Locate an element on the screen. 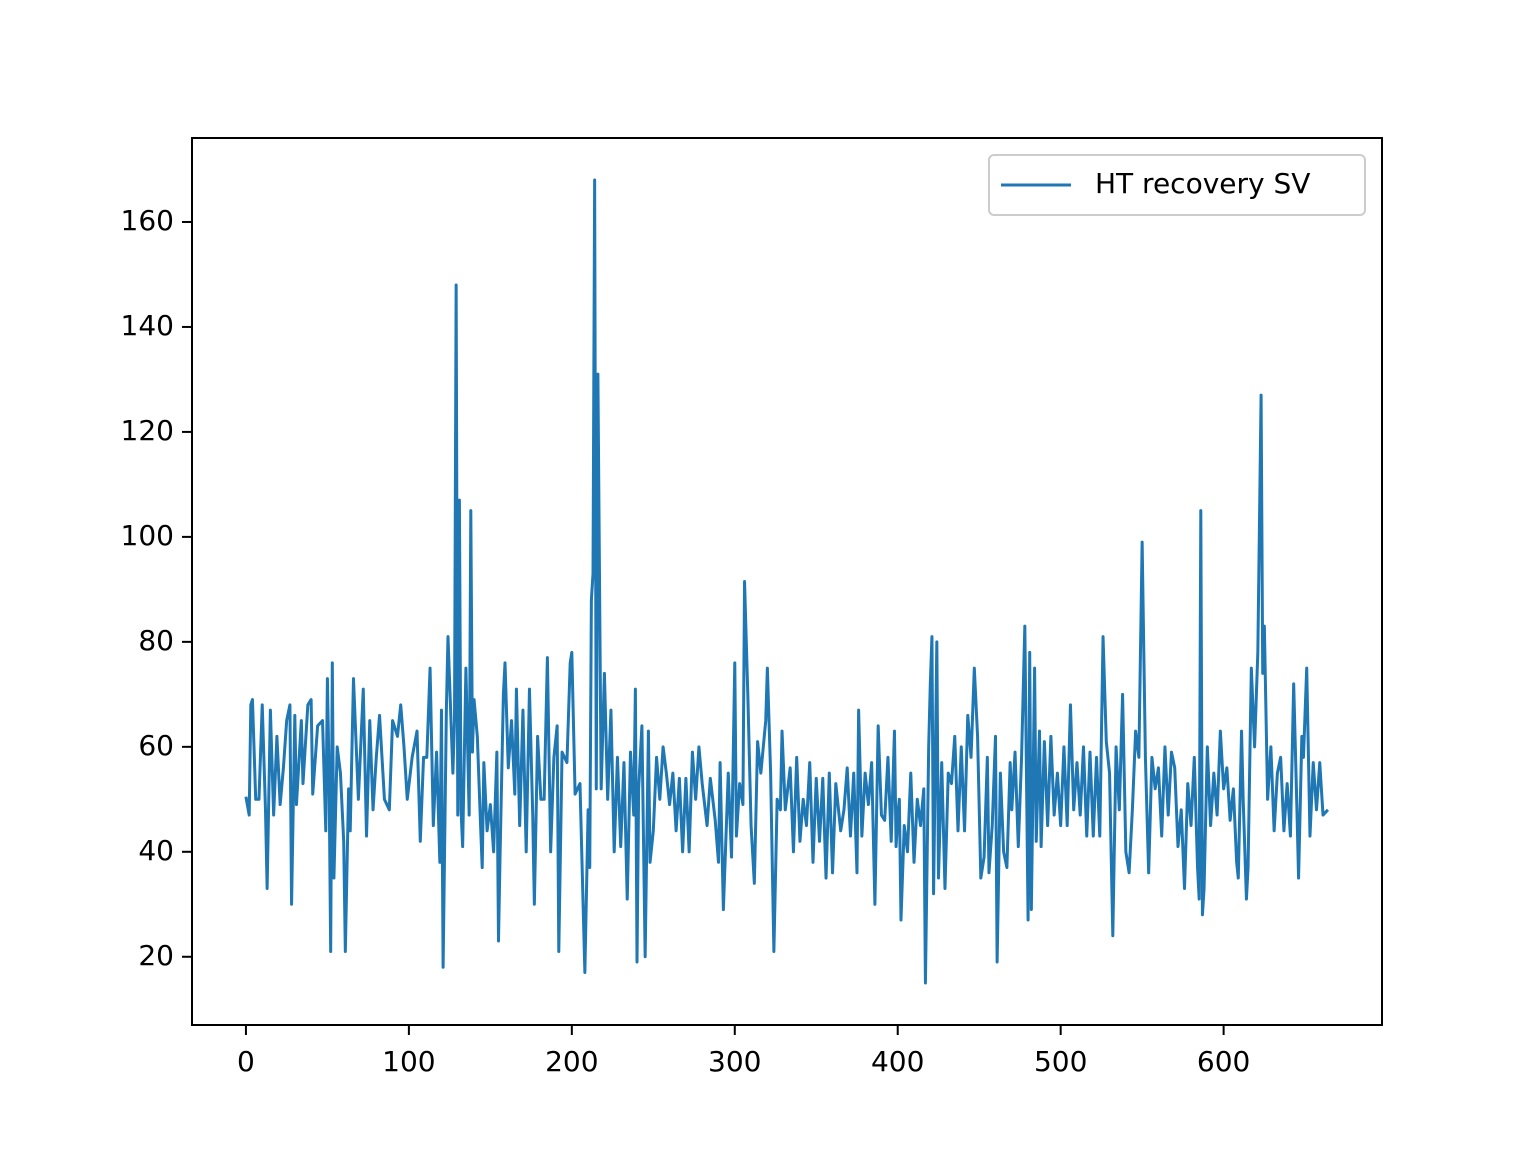  y-tick-label: 20 is located at coordinates (156, 955).